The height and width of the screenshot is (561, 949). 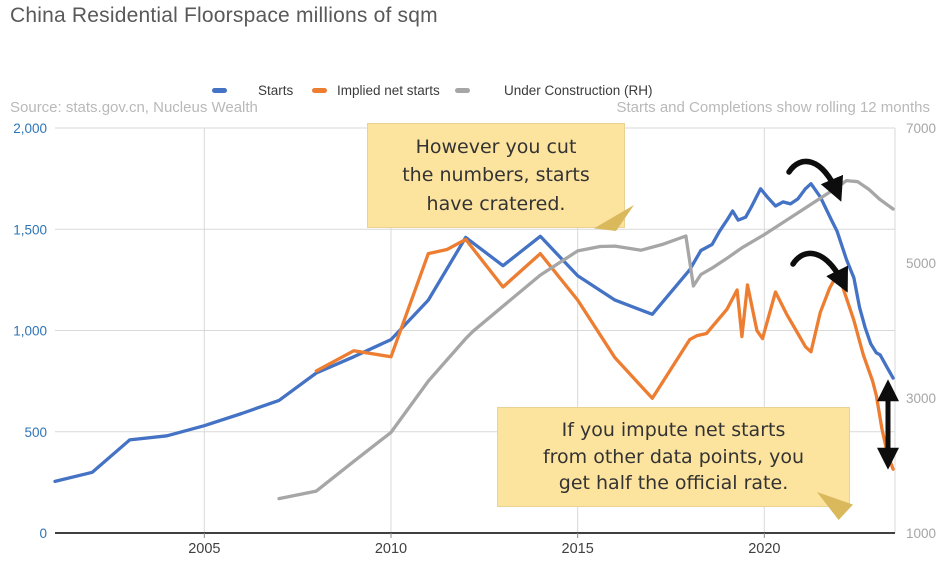 I want to click on legend-item-implied-net-starts: Implied net starts, so click(x=376, y=90).